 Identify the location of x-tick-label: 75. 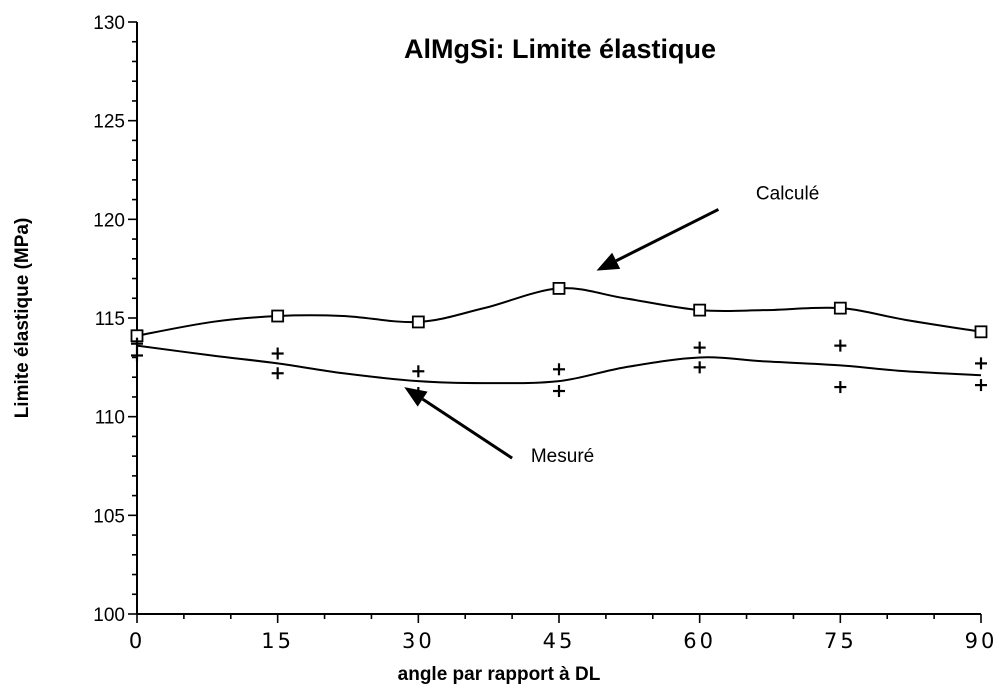
(840, 641).